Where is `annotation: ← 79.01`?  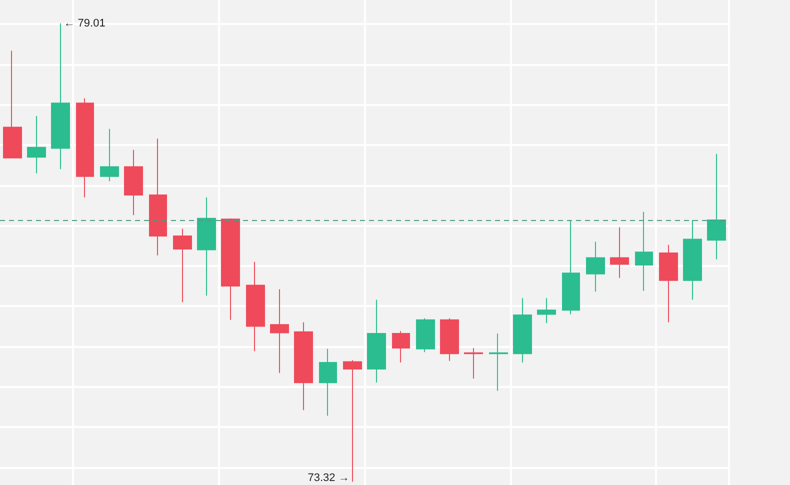
annotation: ← 79.01 is located at coordinates (85, 23).